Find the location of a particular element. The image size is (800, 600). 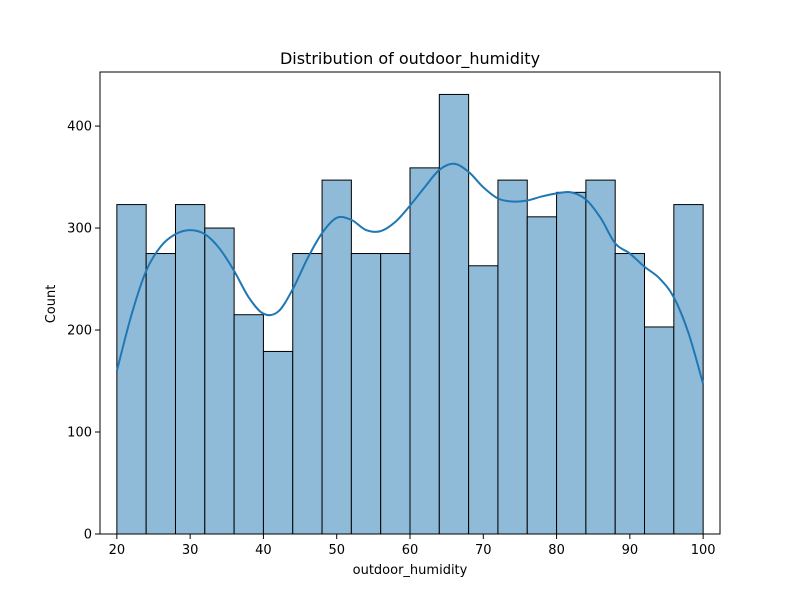

x-tick-label: 20 is located at coordinates (117, 550).